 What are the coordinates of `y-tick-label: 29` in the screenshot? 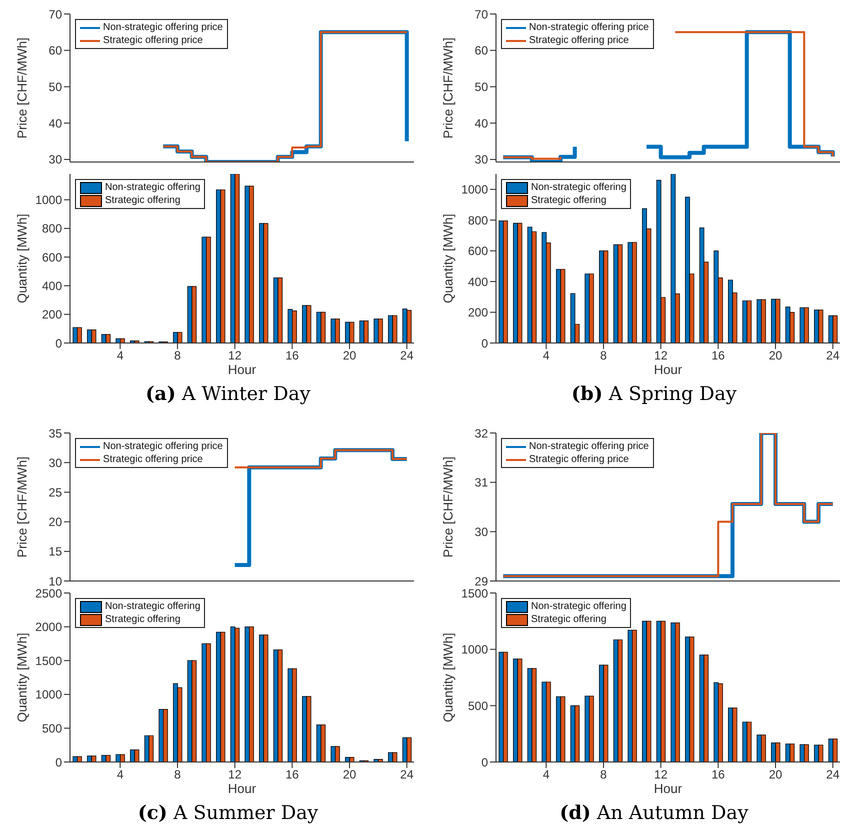 It's located at (481, 581).